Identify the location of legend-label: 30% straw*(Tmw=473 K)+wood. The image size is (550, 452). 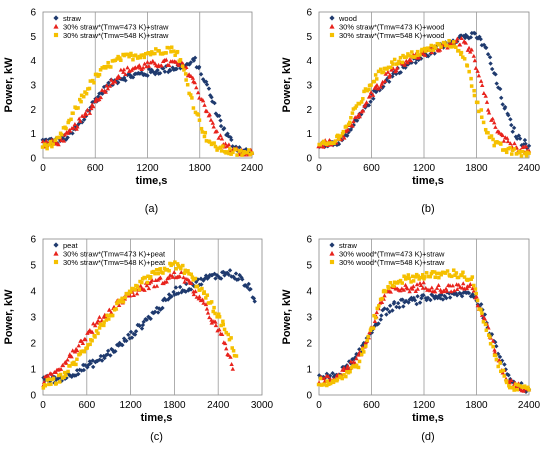
(391, 27).